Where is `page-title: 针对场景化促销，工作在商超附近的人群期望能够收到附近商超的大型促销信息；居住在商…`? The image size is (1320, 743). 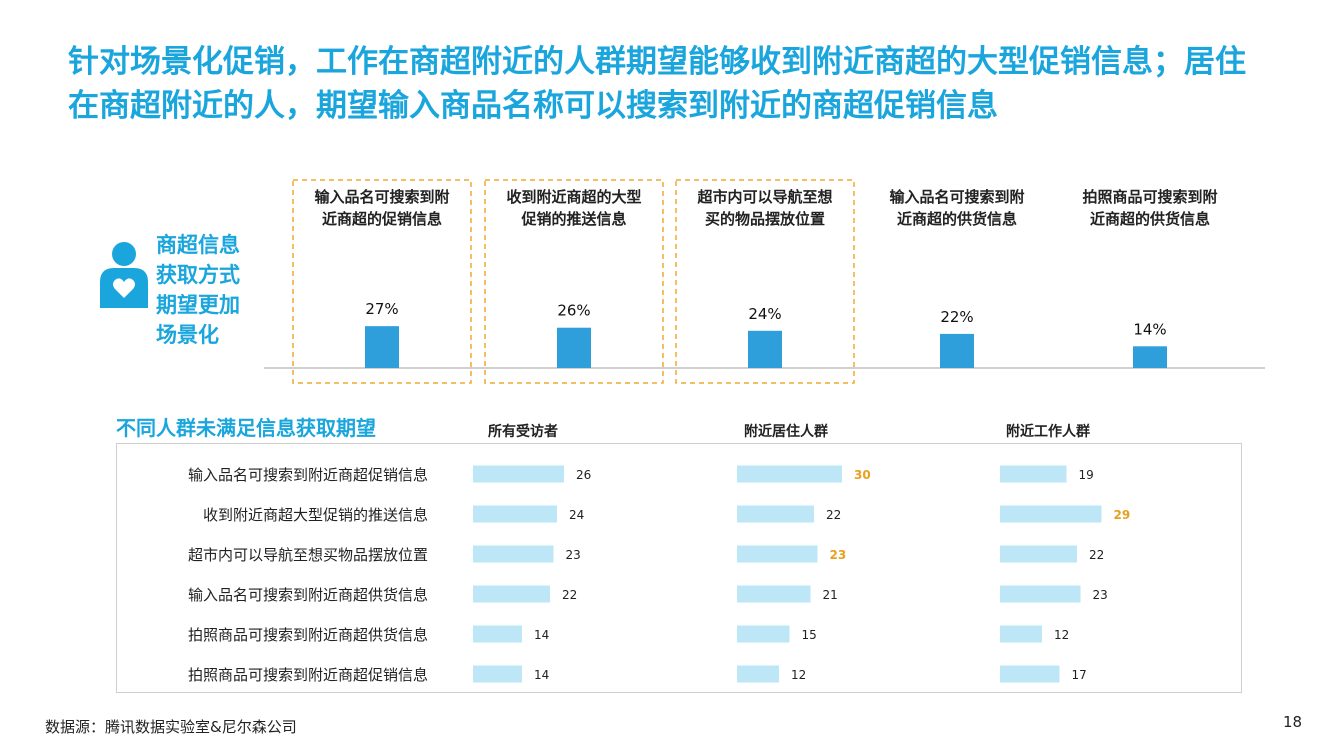
page-title: 针对场景化促销，工作在商超附近的人群期望能够收到附近商超的大型促销信息；居住在商… is located at coordinates (657, 84).